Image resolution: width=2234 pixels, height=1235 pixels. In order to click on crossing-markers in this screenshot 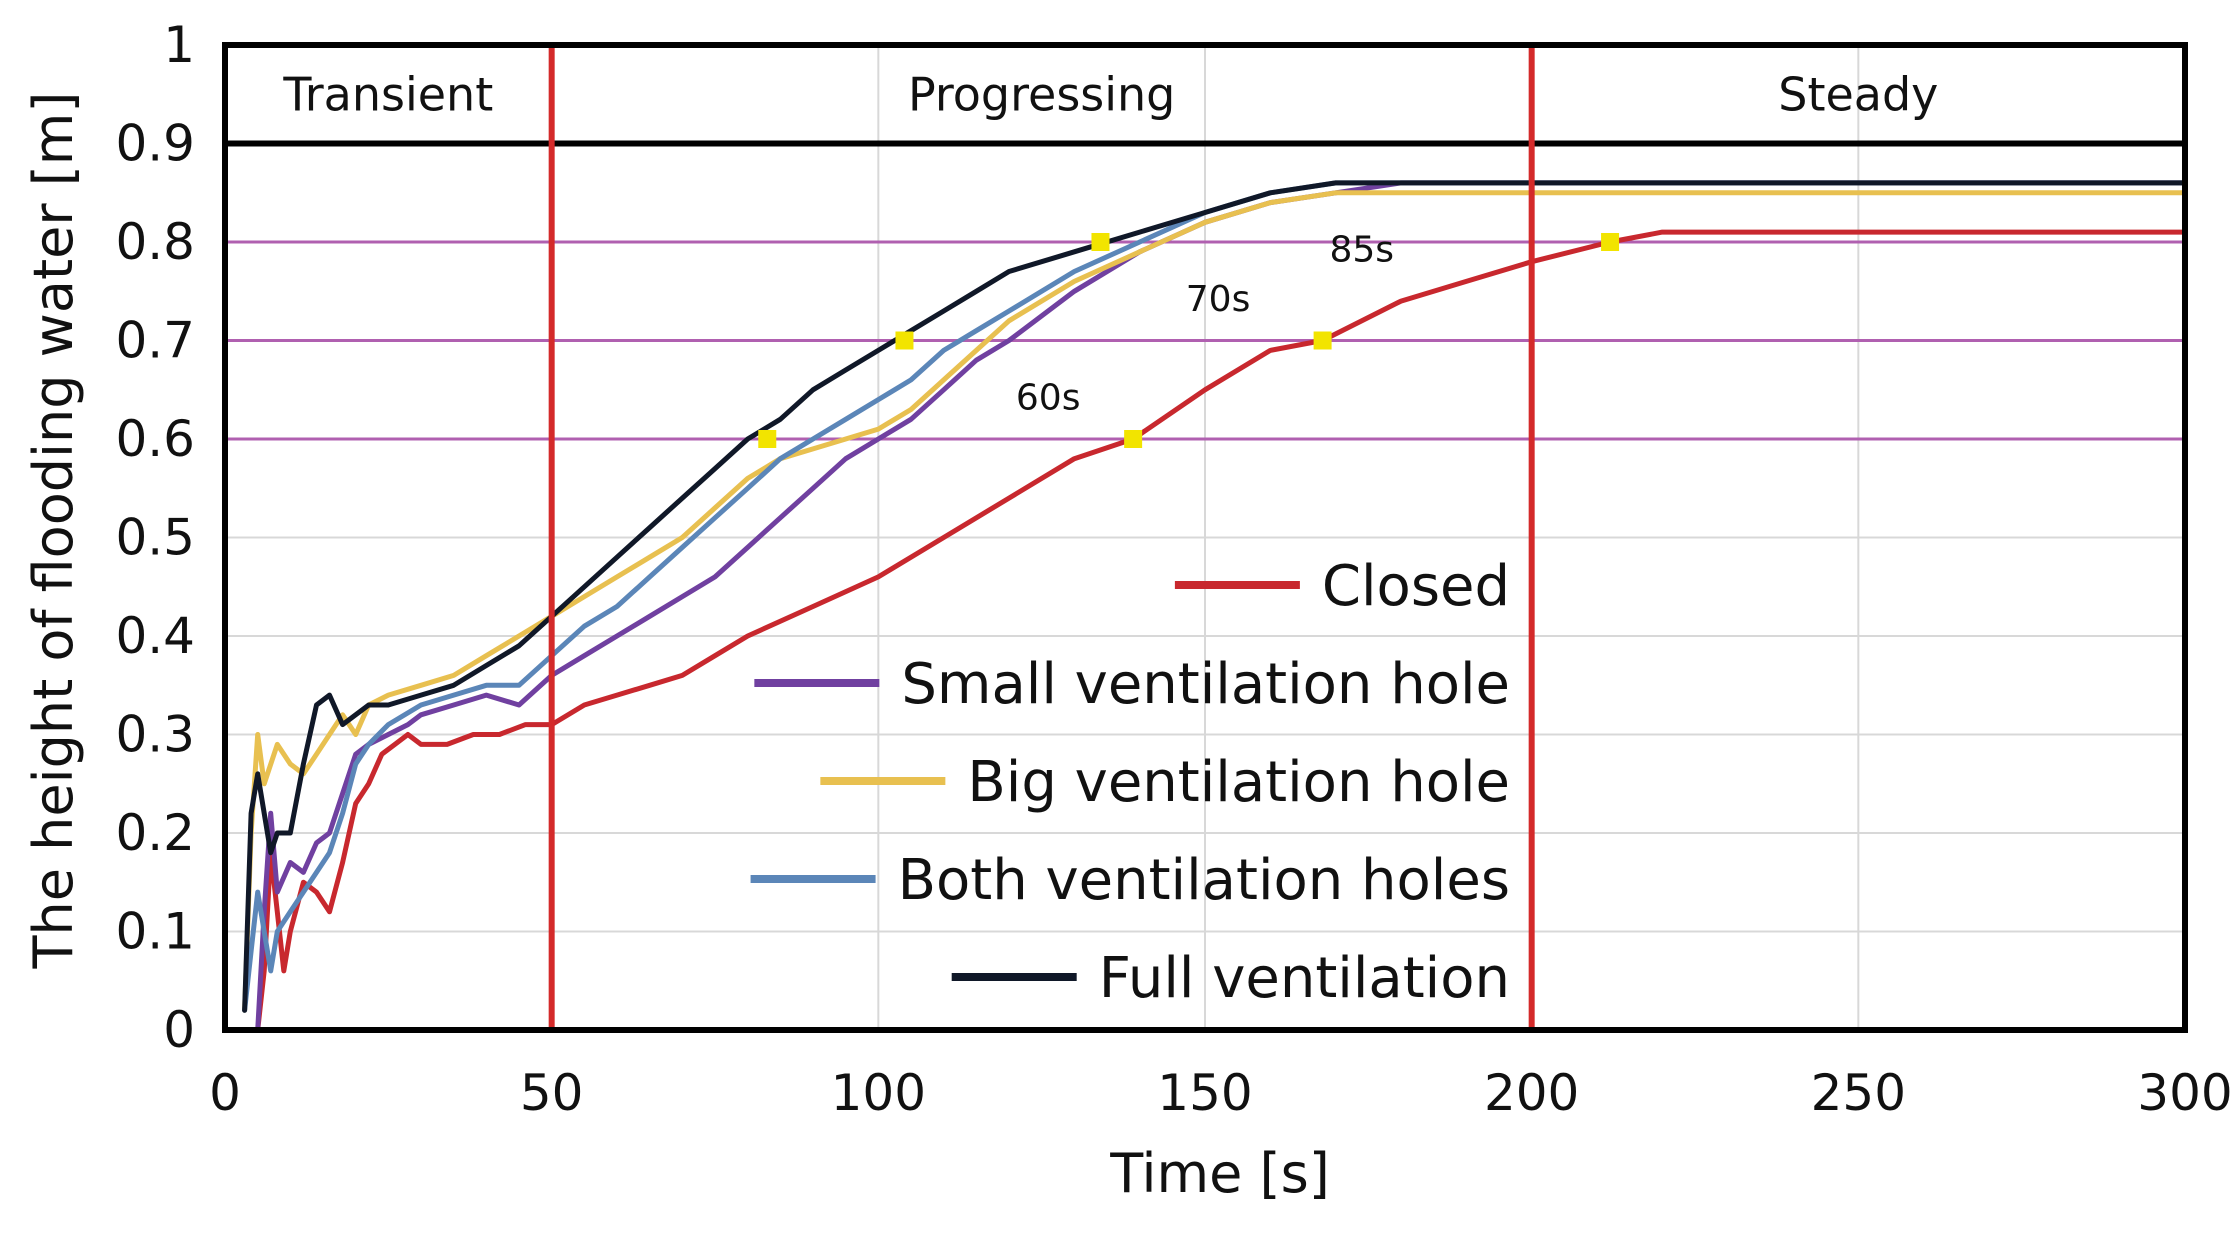, I will do `click(1189, 340)`.